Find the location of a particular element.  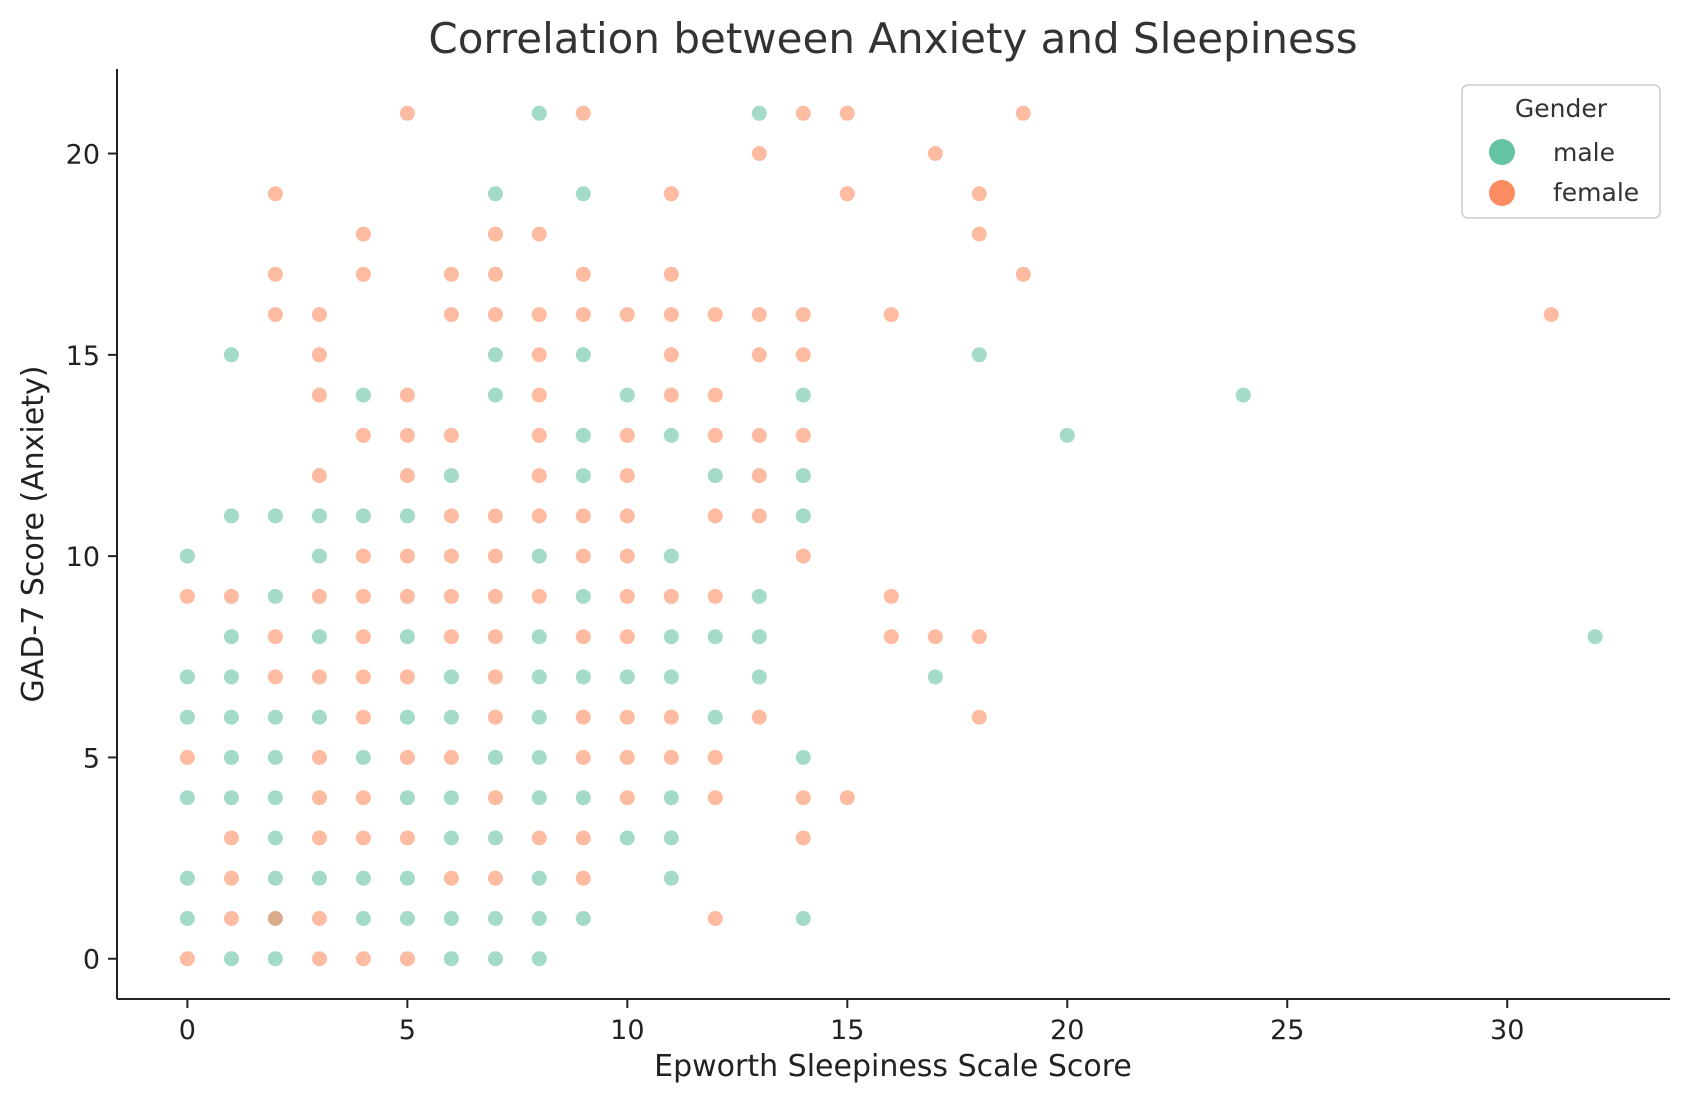

legend-marker-female is located at coordinates (1502, 193).